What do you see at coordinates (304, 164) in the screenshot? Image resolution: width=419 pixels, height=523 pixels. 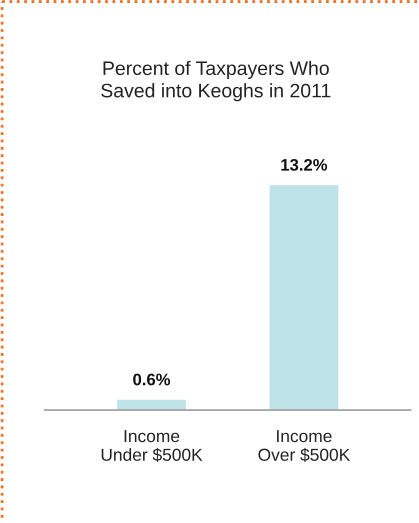 I see `data-label: 13.2%` at bounding box center [304, 164].